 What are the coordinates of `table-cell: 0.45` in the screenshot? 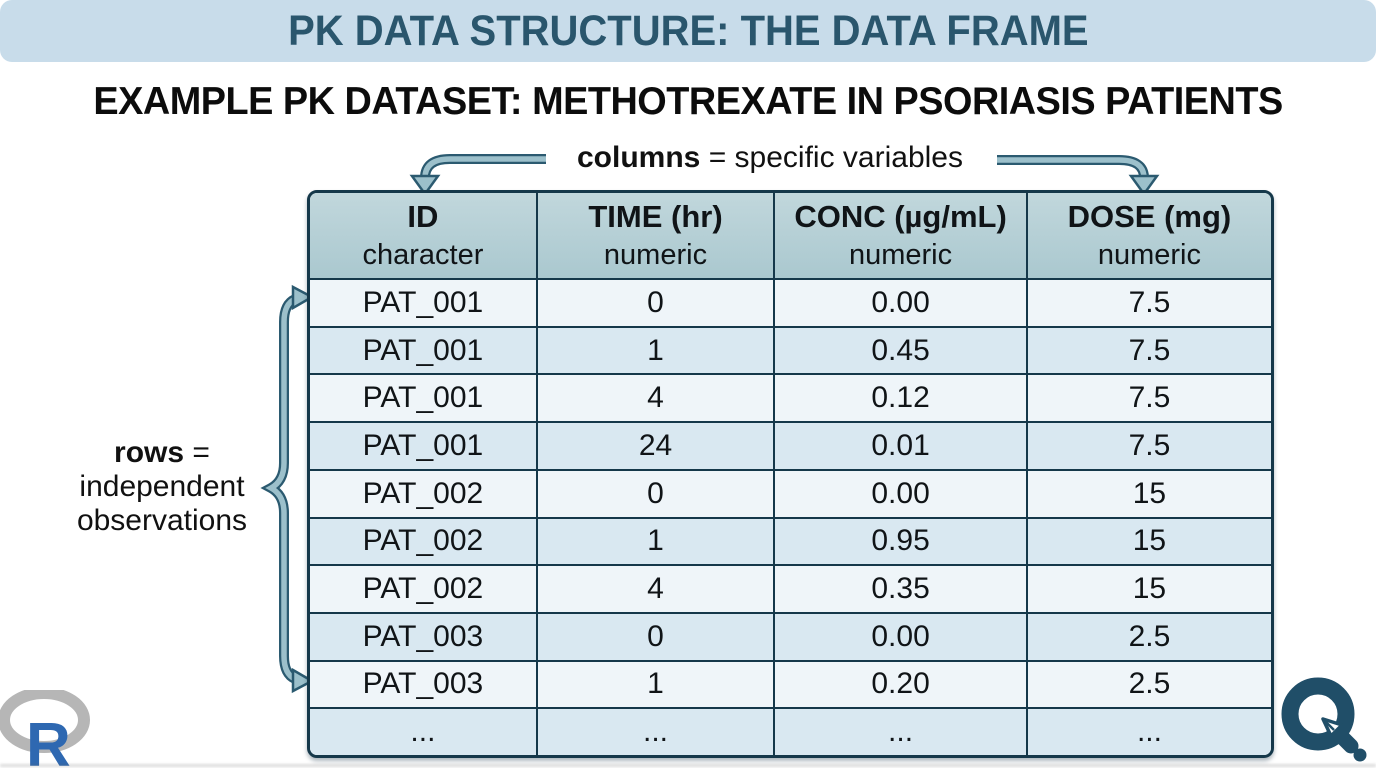 It's located at (899, 350).